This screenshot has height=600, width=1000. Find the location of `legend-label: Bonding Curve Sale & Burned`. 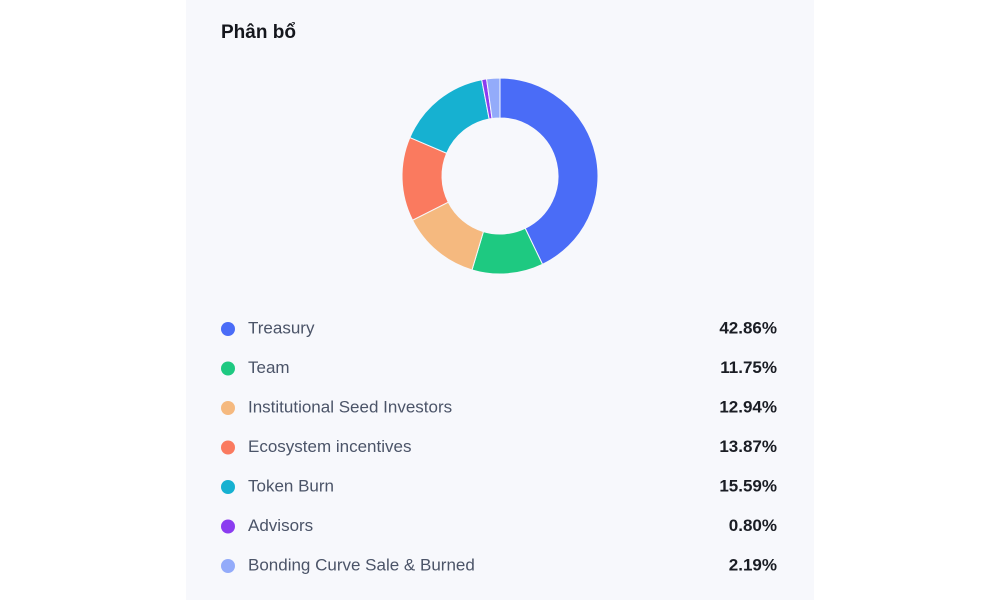

legend-label: Bonding Curve Sale & Burned is located at coordinates (361, 564).